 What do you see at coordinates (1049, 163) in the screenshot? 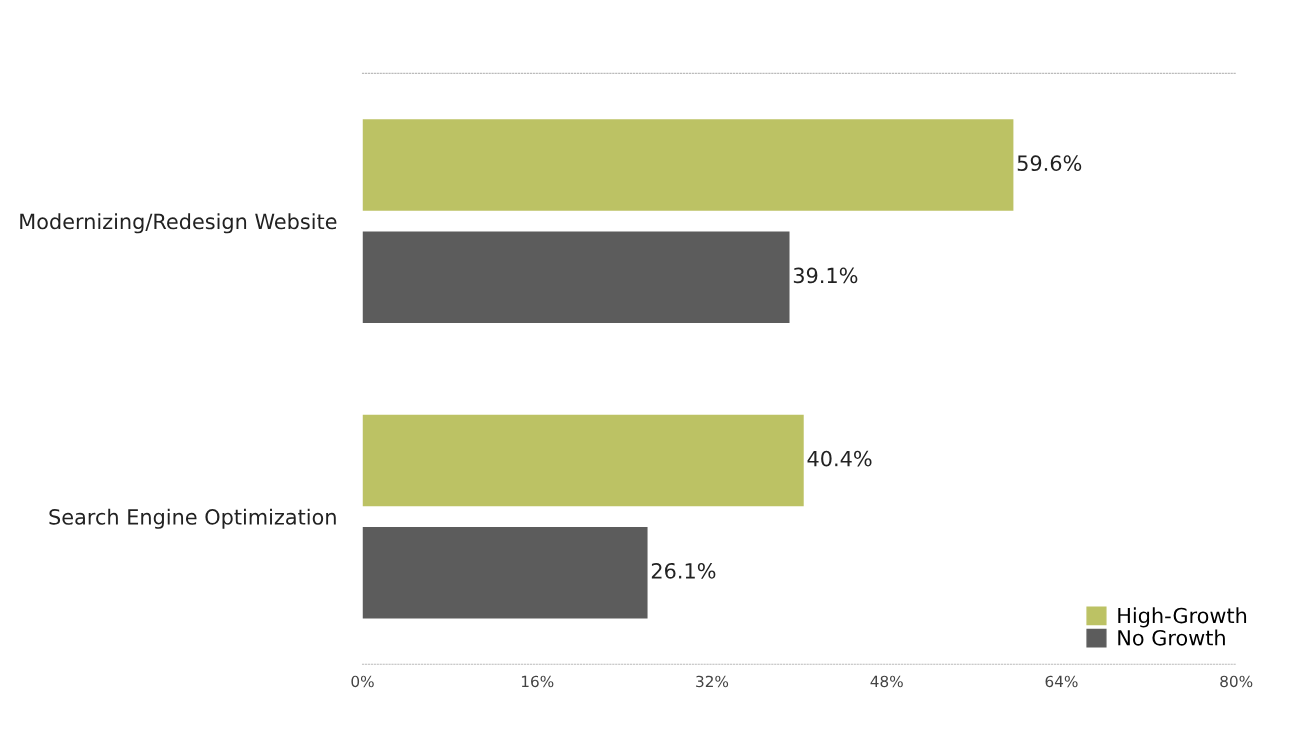
I see `text: 59.6%` at bounding box center [1049, 163].